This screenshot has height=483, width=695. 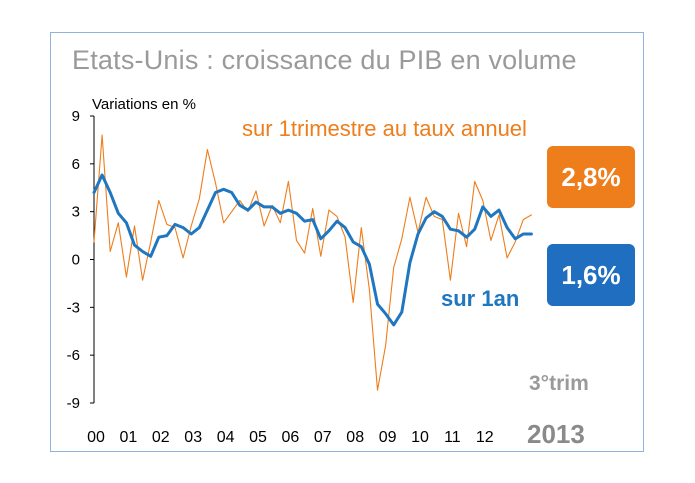 I want to click on x-tick-label: 01, so click(x=129, y=437).